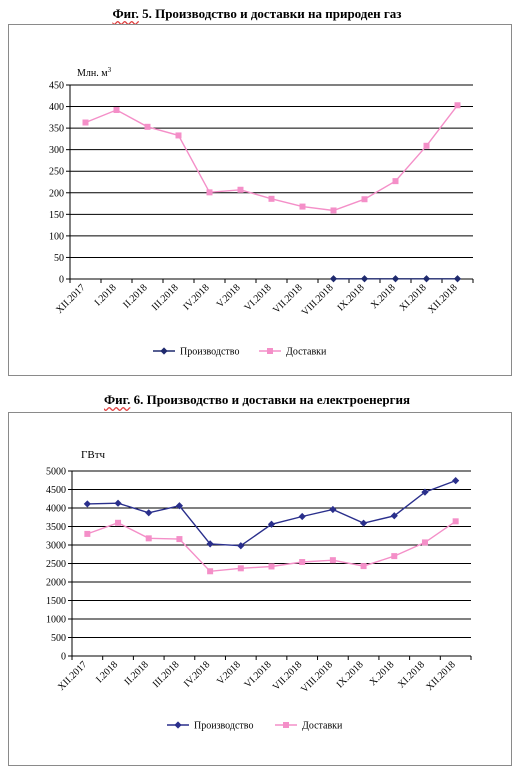 Image resolution: width=514 pixels, height=775 pixels. I want to click on chart2-y-tick-label: 4000, so click(56, 509).